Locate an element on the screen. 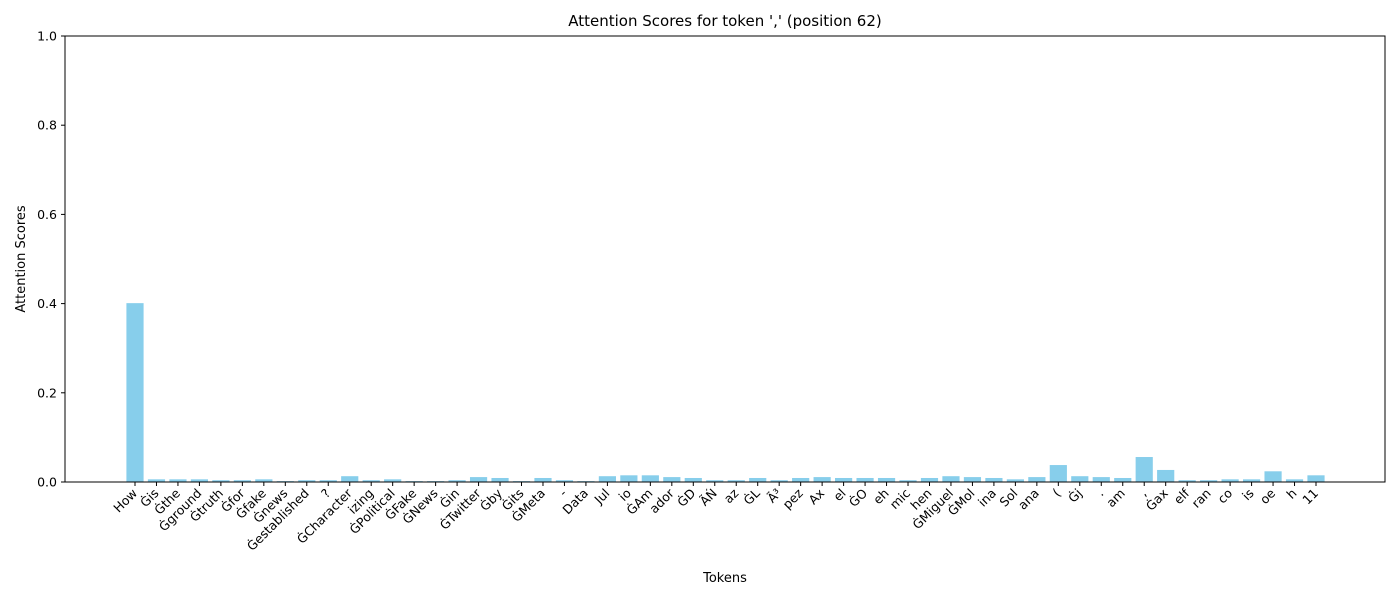  x-tick-label: Ġax is located at coordinates (1156, 499).